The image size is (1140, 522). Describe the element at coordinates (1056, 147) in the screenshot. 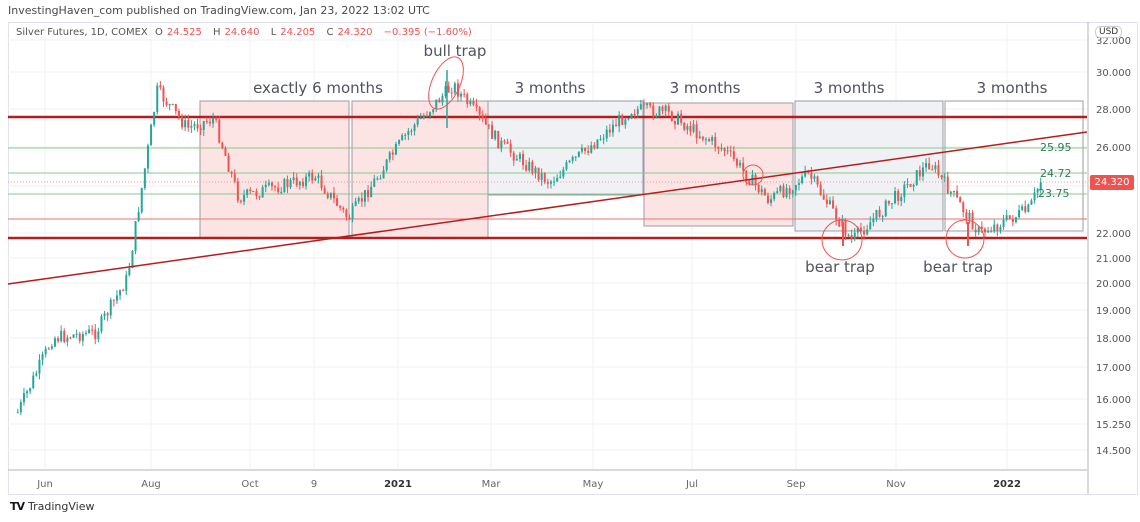

I see `level-label: 25.95` at that location.